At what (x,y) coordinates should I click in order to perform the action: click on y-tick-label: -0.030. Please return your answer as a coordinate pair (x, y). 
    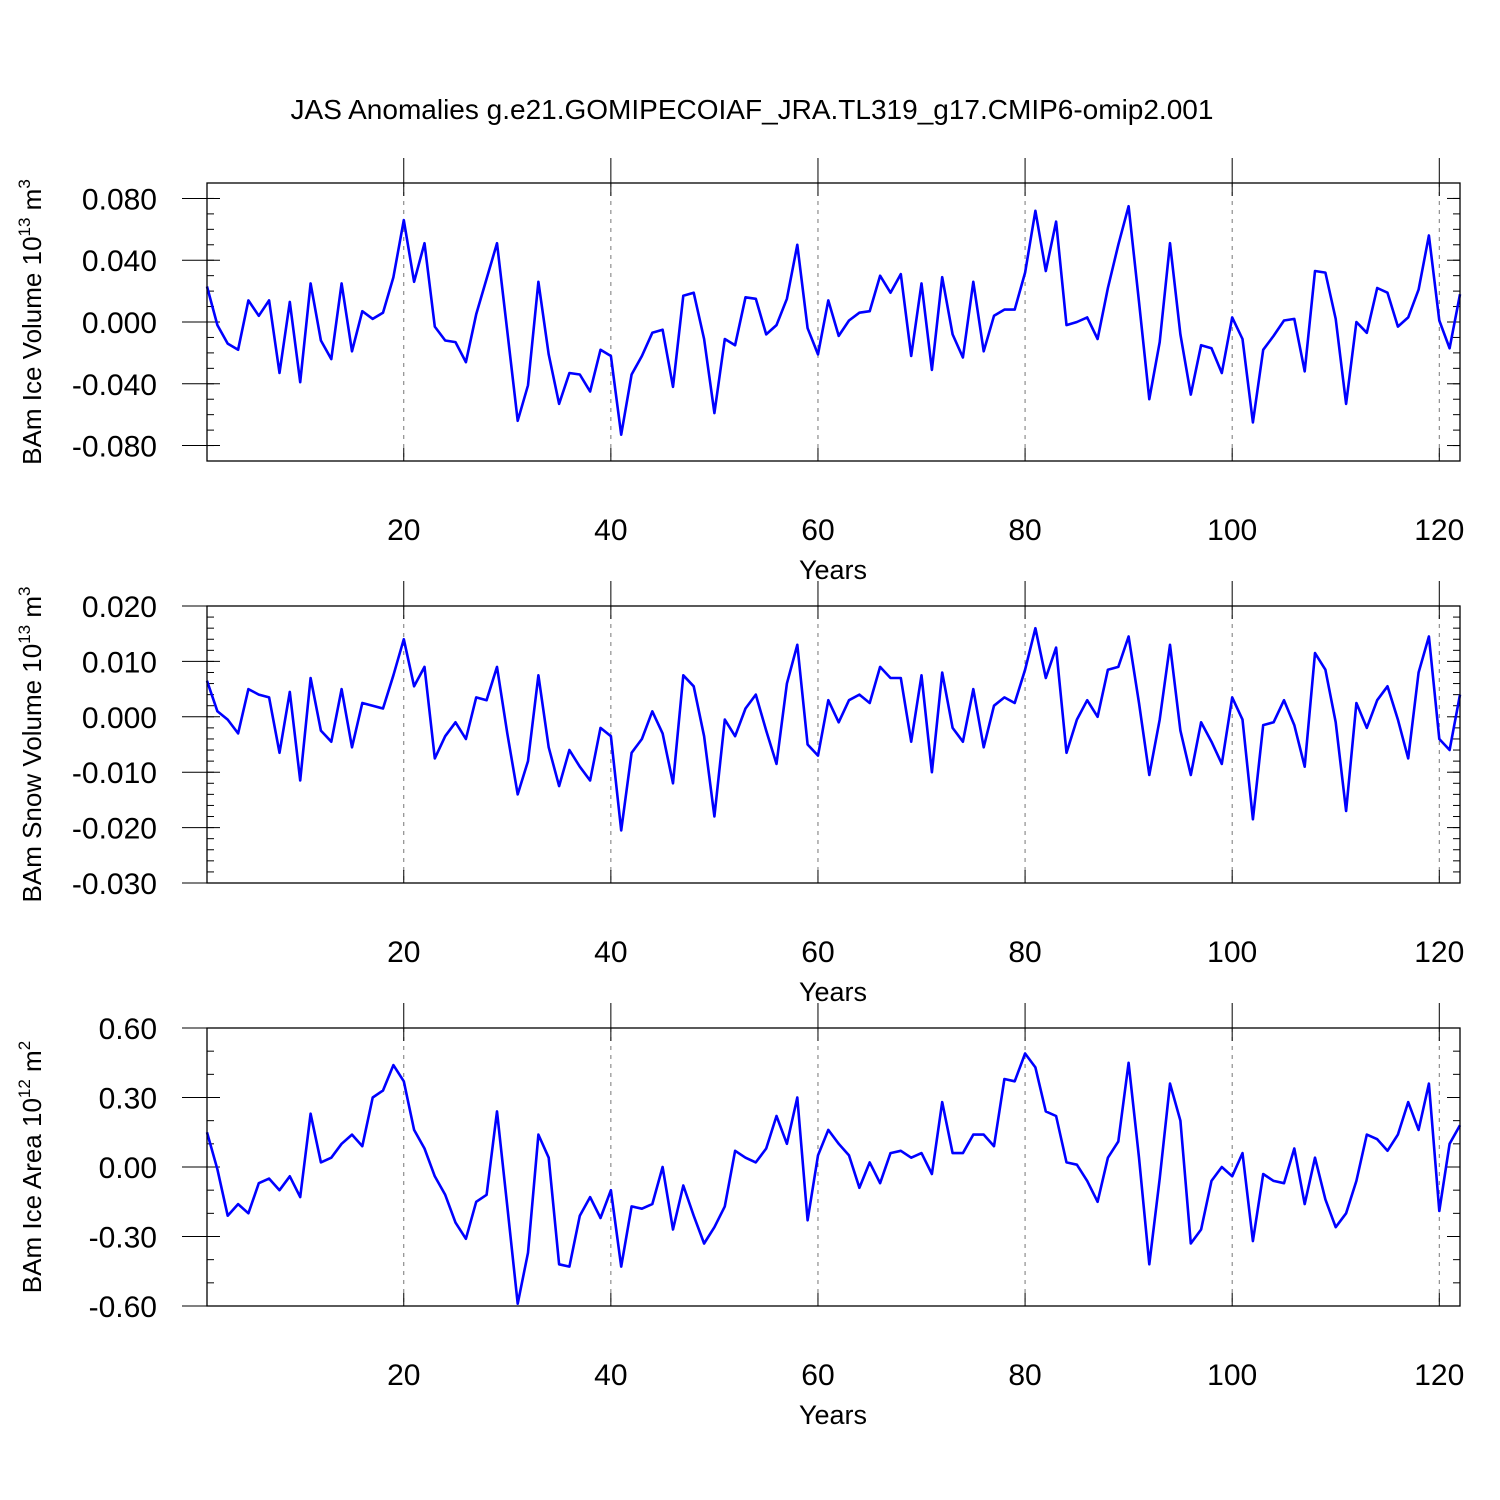
    Looking at the image, I should click on (114, 884).